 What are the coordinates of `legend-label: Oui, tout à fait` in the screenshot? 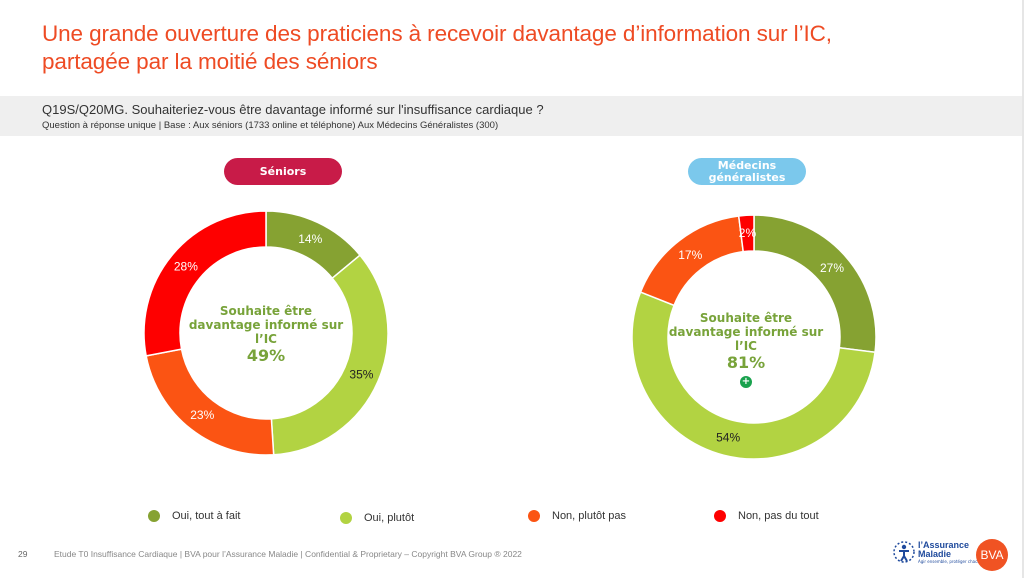 It's located at (206, 516).